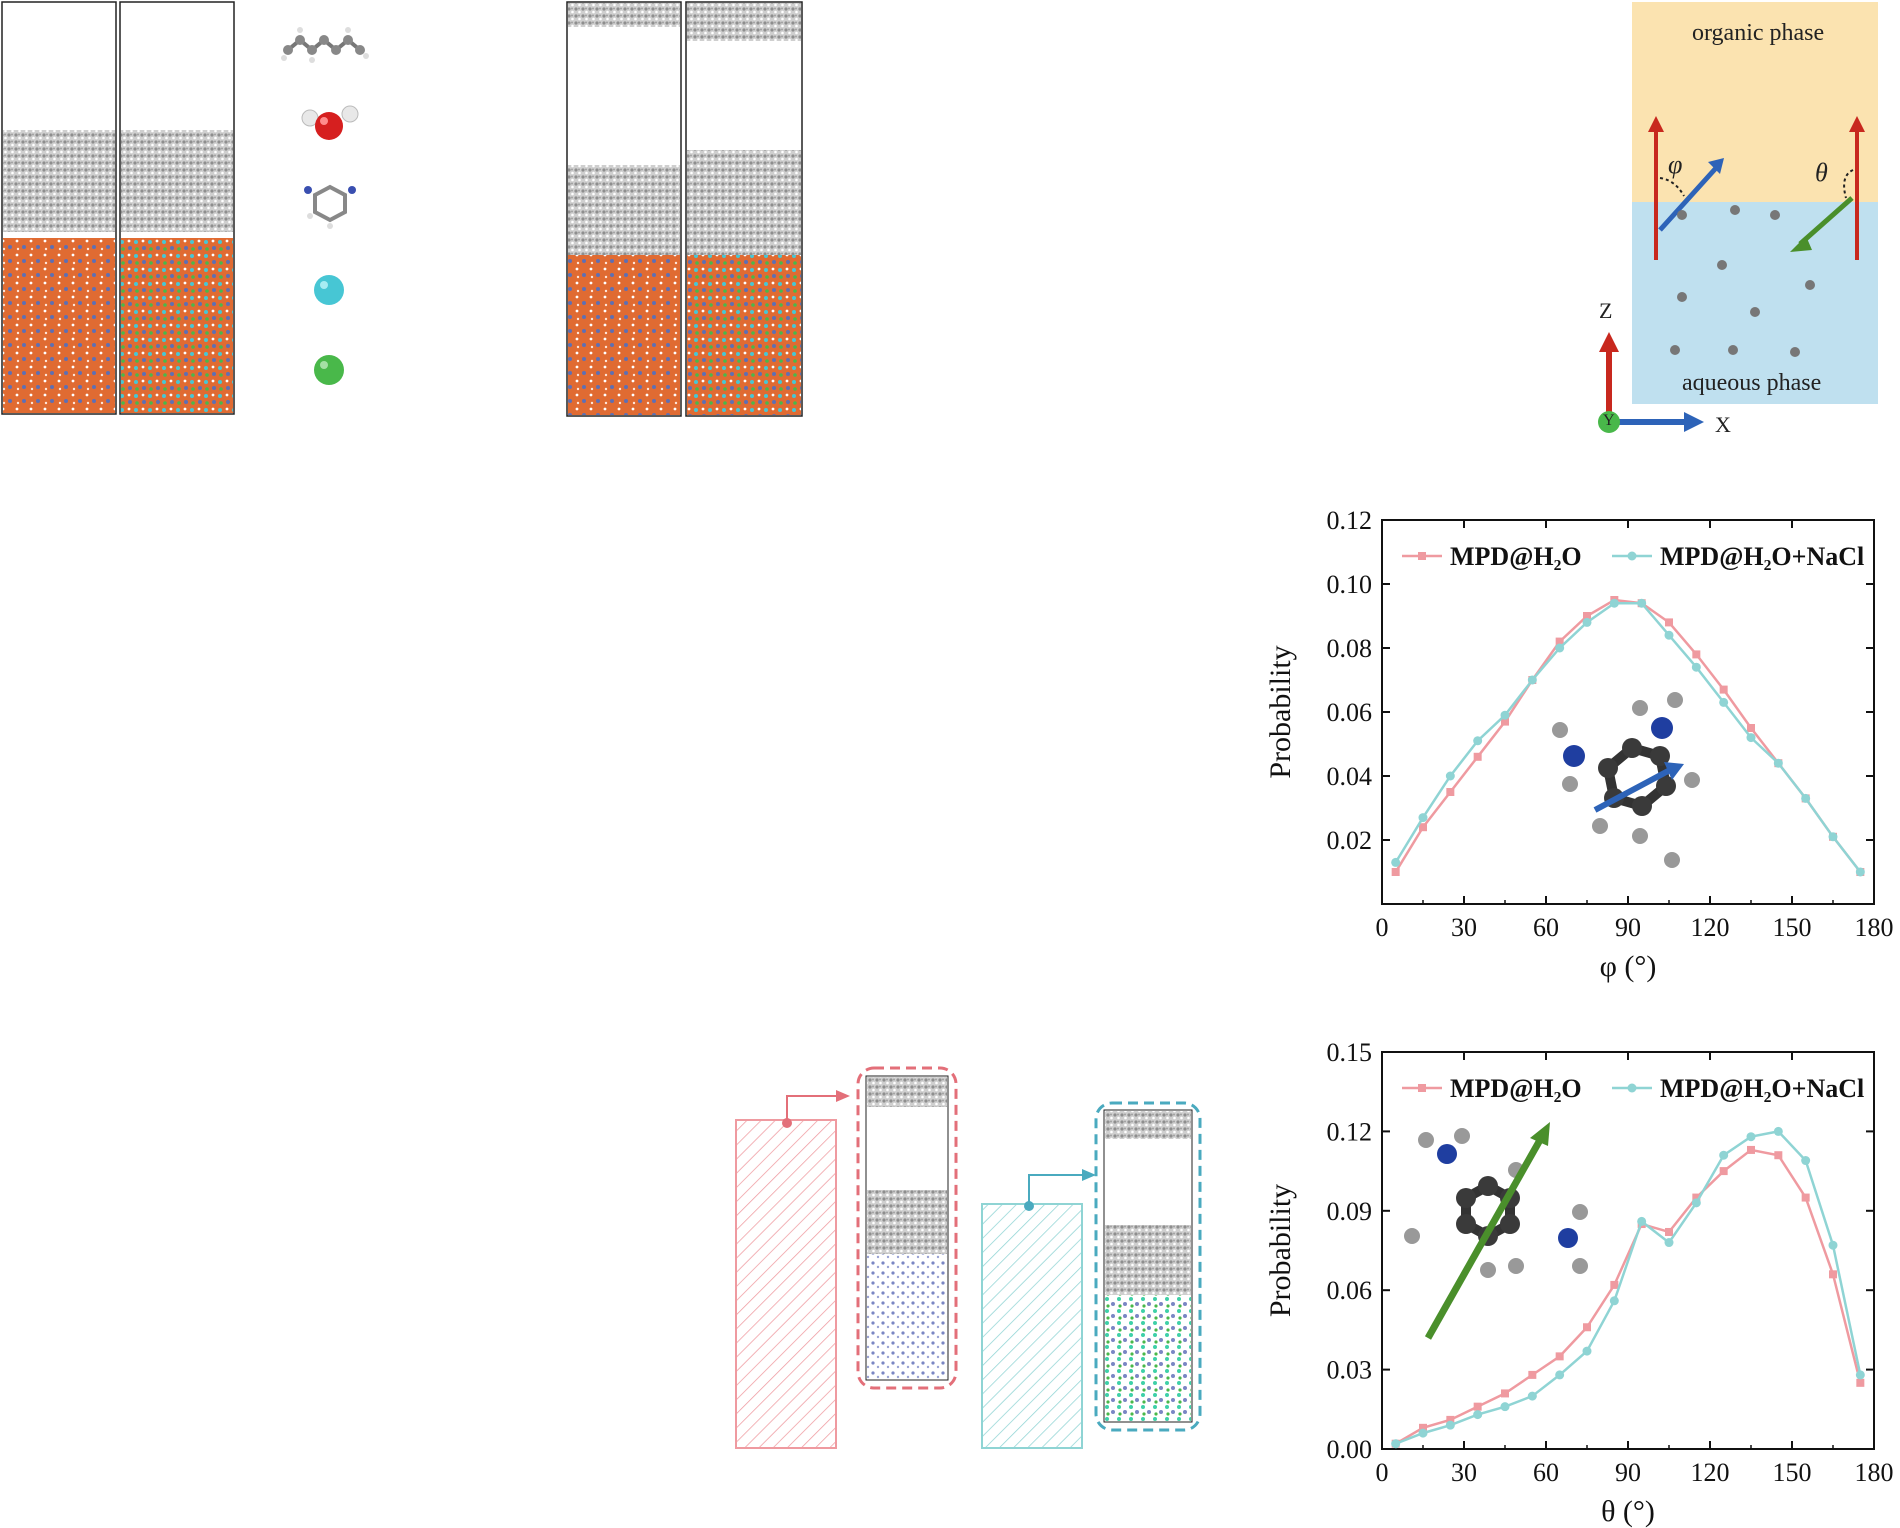  What do you see at coordinates (1280, 711) in the screenshot?
I see `y-axis-label: Probability` at bounding box center [1280, 711].